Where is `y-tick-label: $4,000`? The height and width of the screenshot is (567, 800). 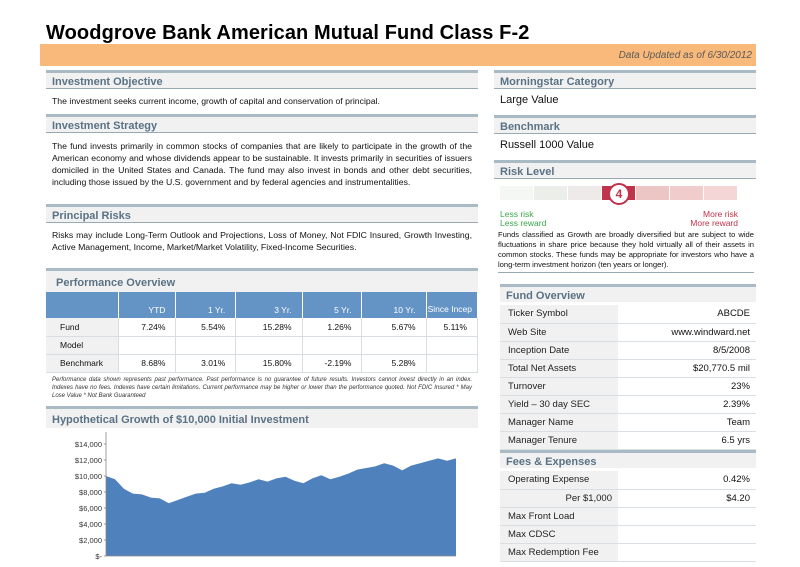
y-tick-label: $4,000 is located at coordinates (90, 524).